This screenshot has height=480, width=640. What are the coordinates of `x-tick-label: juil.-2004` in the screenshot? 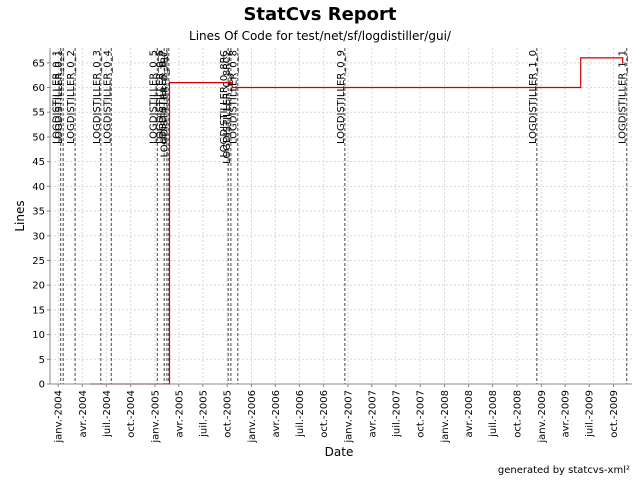 It's located at (107, 414).